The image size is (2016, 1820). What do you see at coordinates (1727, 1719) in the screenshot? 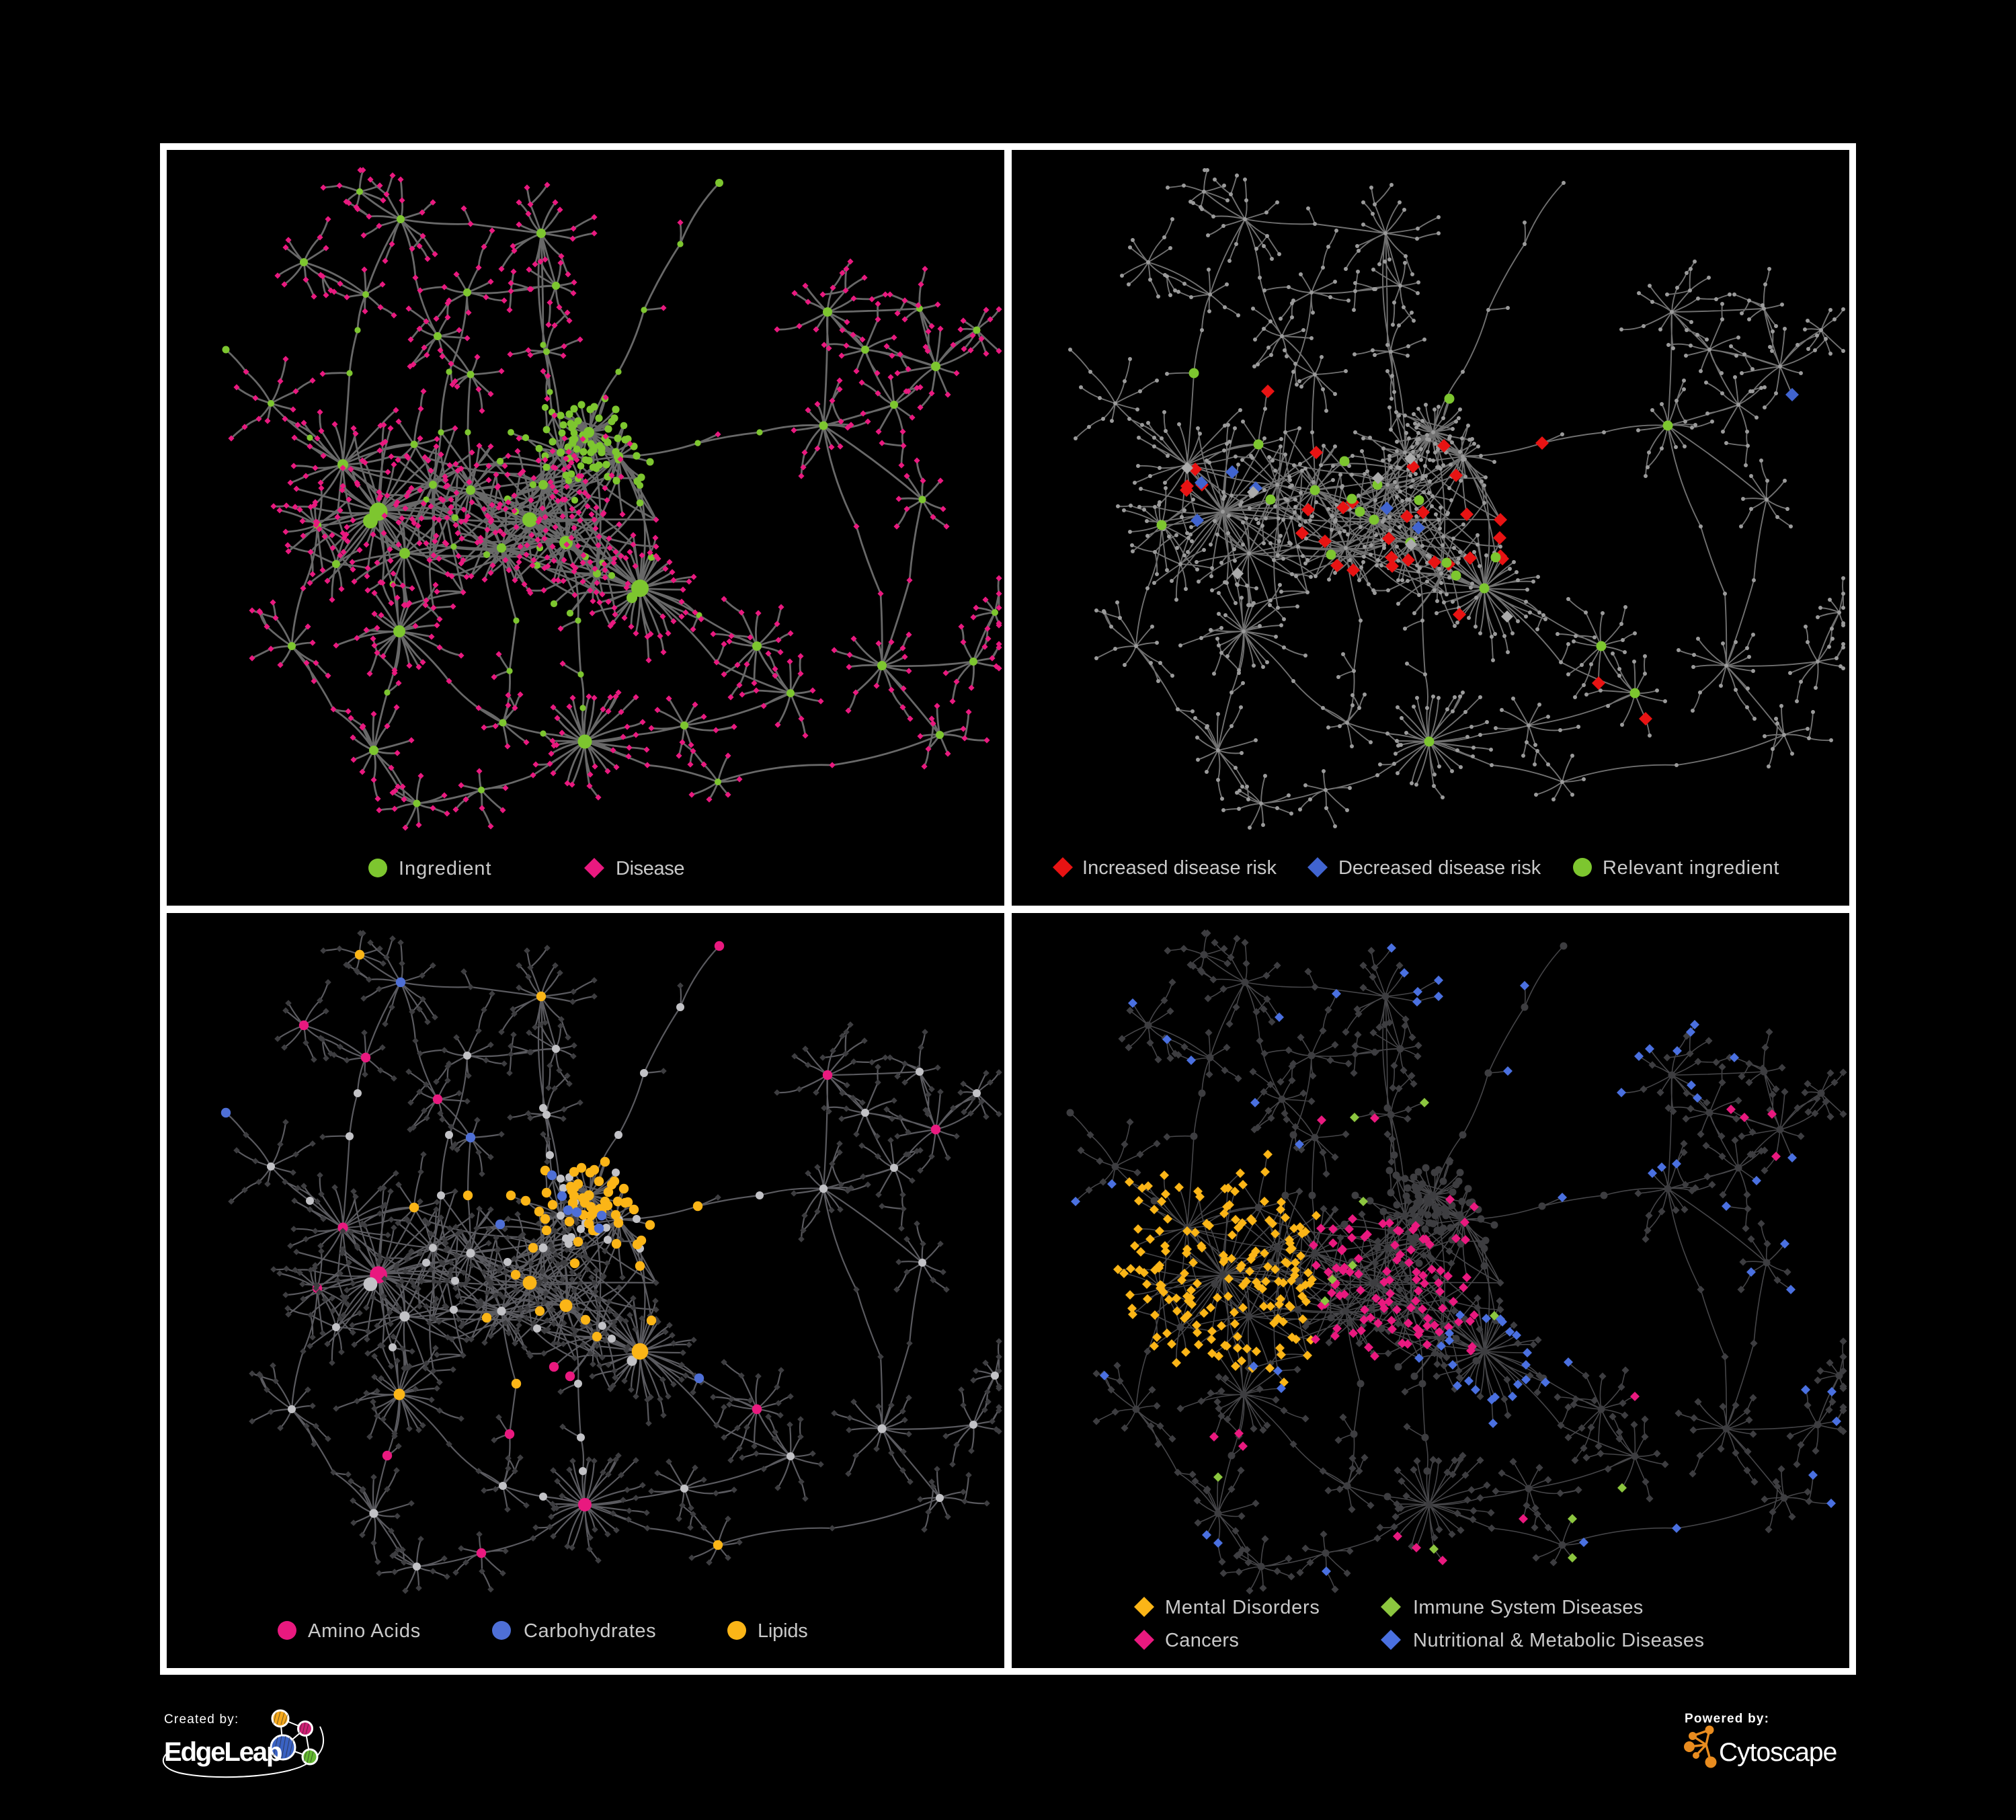
I see `svg-text: Powered by:` at bounding box center [1727, 1719].